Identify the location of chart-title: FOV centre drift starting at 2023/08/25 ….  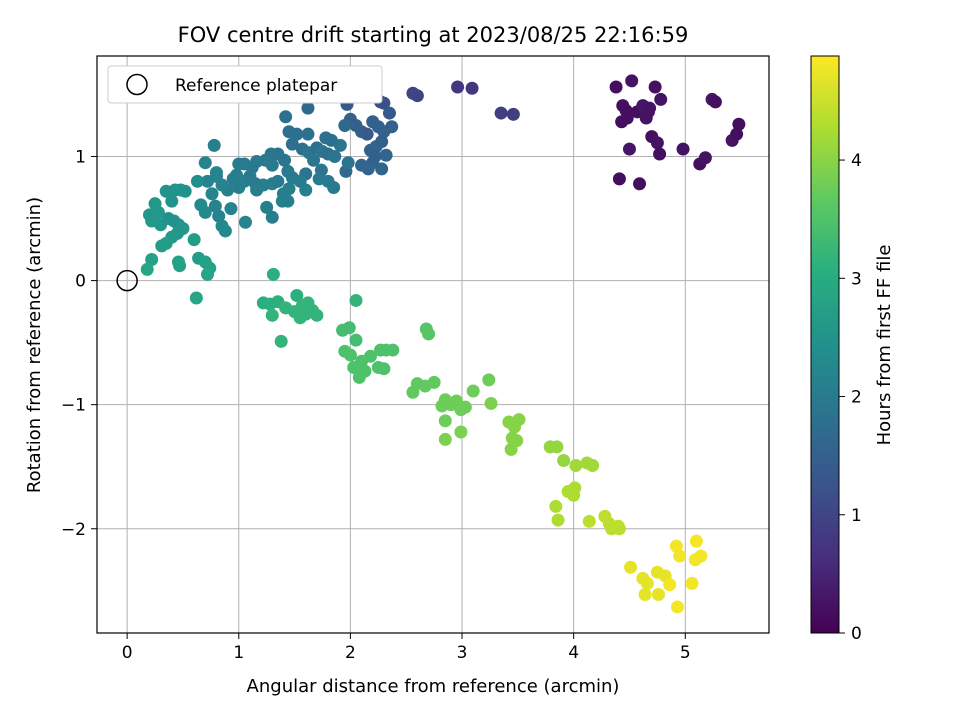
(433, 35).